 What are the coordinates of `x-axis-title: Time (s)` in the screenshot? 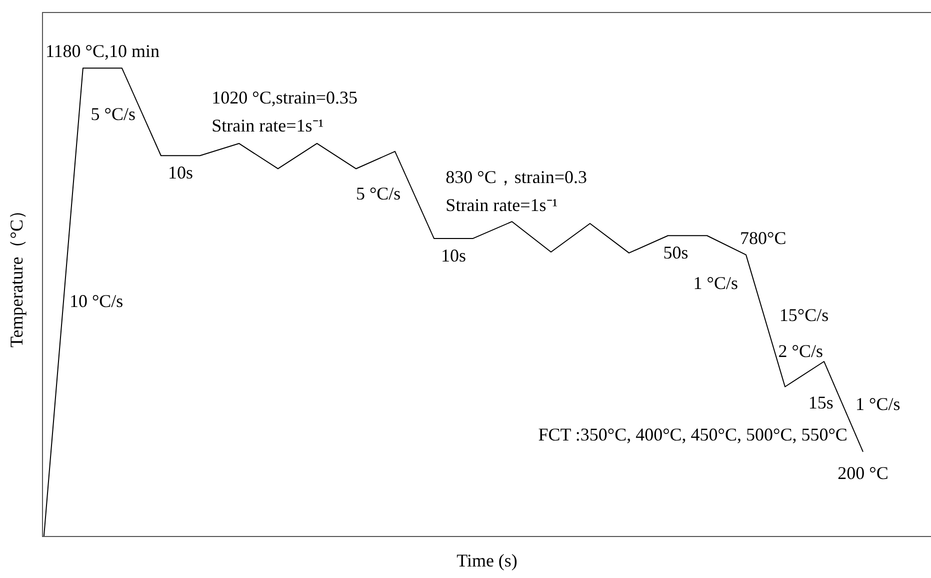 It's located at (487, 560).